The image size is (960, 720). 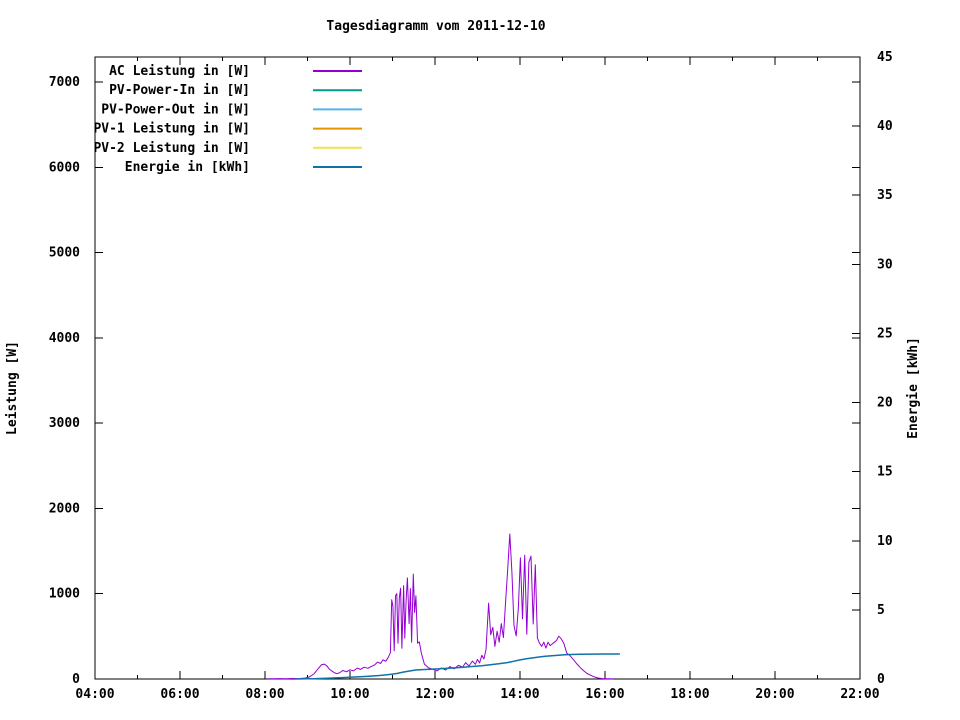 What do you see at coordinates (187, 167) in the screenshot?
I see `legend-label: Energie in [kWh]` at bounding box center [187, 167].